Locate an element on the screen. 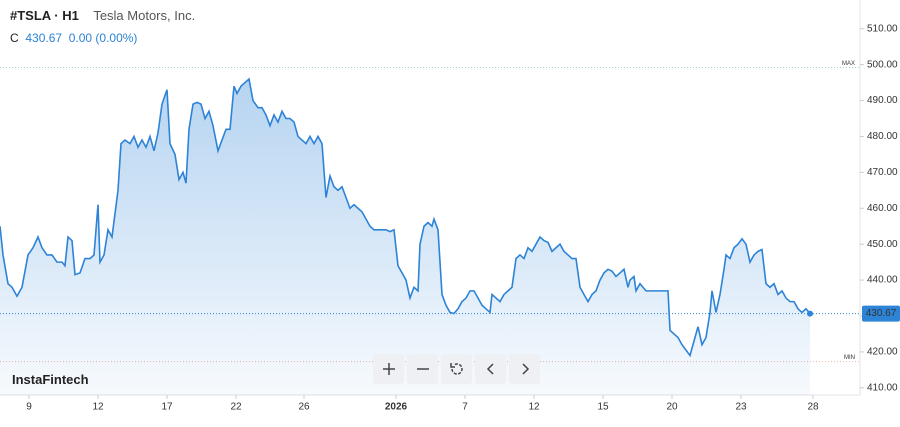 This screenshot has height=427, width=900. company-name: Tesla Motors, Inc. is located at coordinates (144, 15).